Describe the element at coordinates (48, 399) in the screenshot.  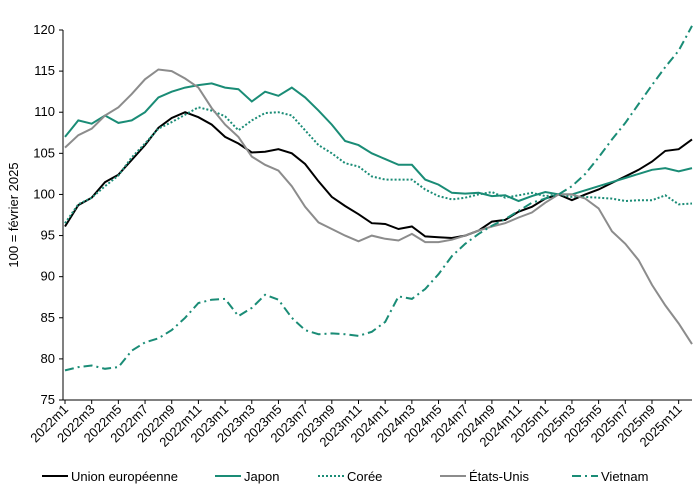
I see `y-tick-label: 75` at that location.